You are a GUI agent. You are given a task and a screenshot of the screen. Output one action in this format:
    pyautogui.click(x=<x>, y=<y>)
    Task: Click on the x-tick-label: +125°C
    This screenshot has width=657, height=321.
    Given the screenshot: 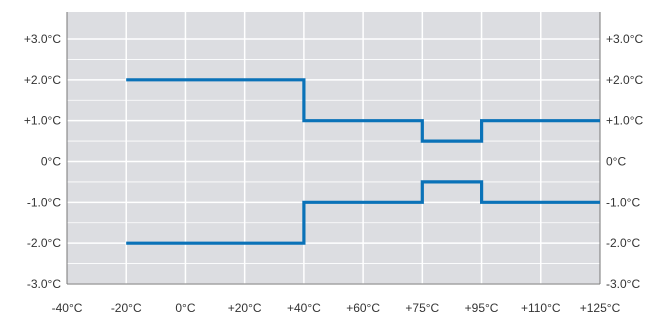 What is the action you would take?
    pyautogui.click(x=600, y=308)
    